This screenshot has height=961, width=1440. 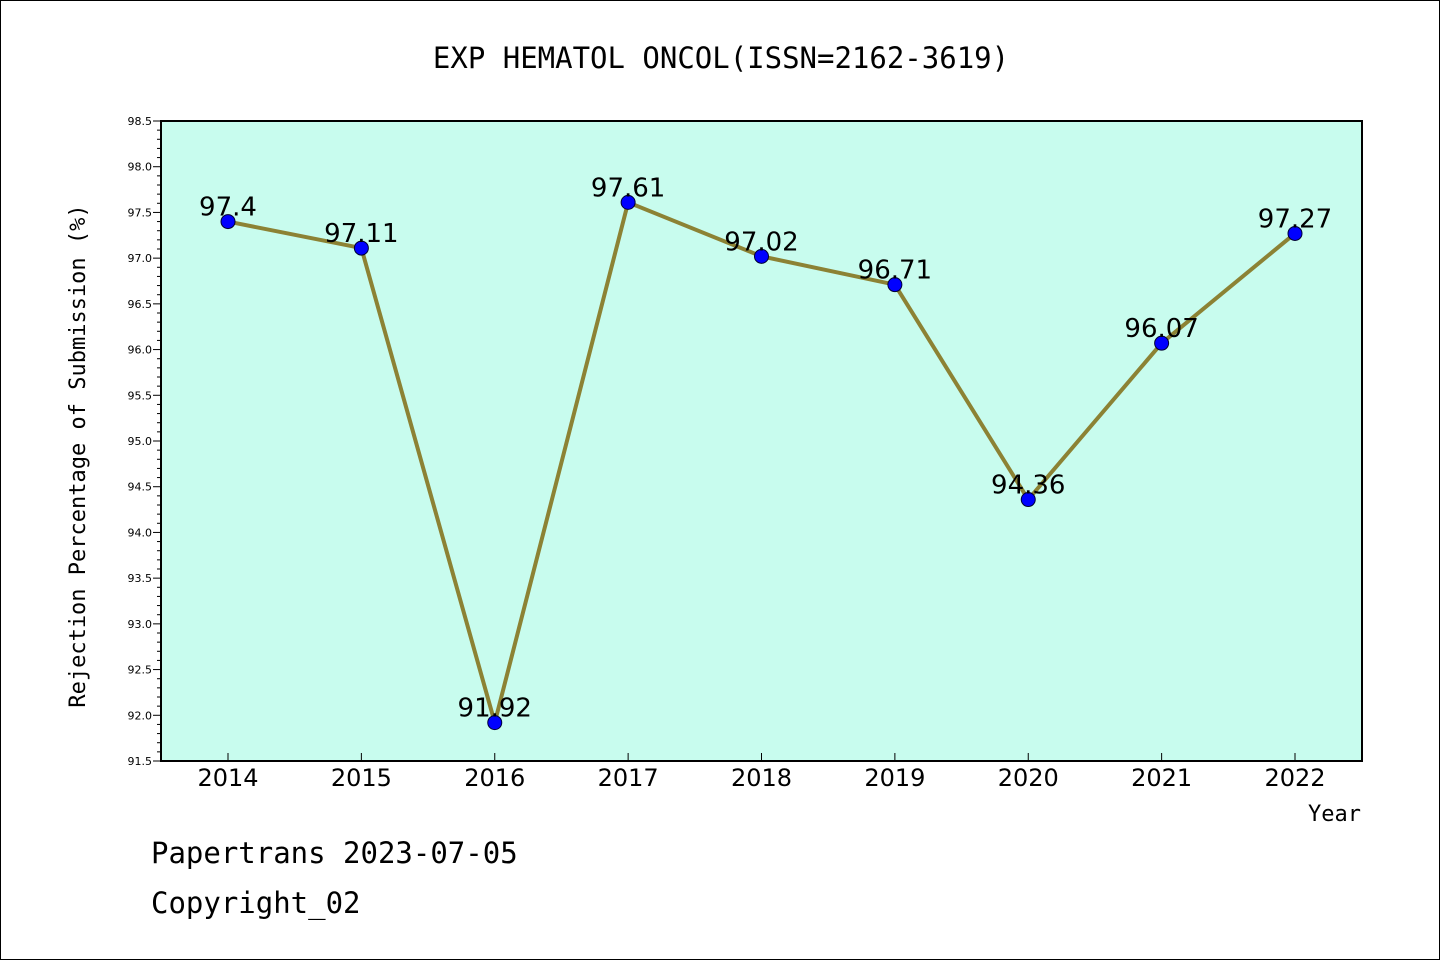 What do you see at coordinates (140, 121) in the screenshot?
I see `y-tick-label: 98.5` at bounding box center [140, 121].